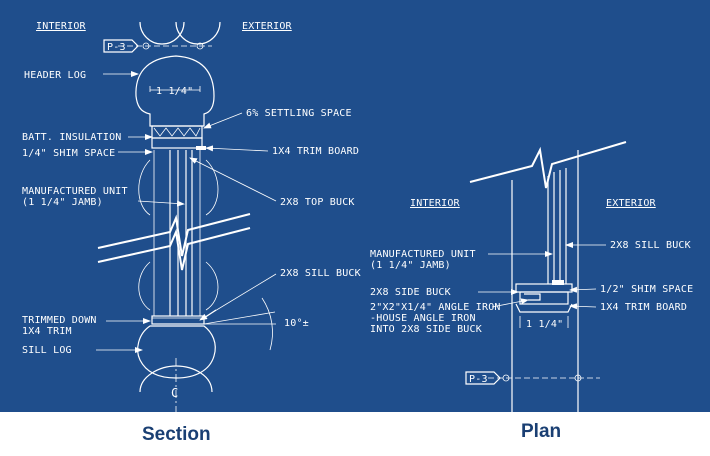 The image size is (710, 456). I want to click on plan-exterior-label: EXTERIOR, so click(631, 203).